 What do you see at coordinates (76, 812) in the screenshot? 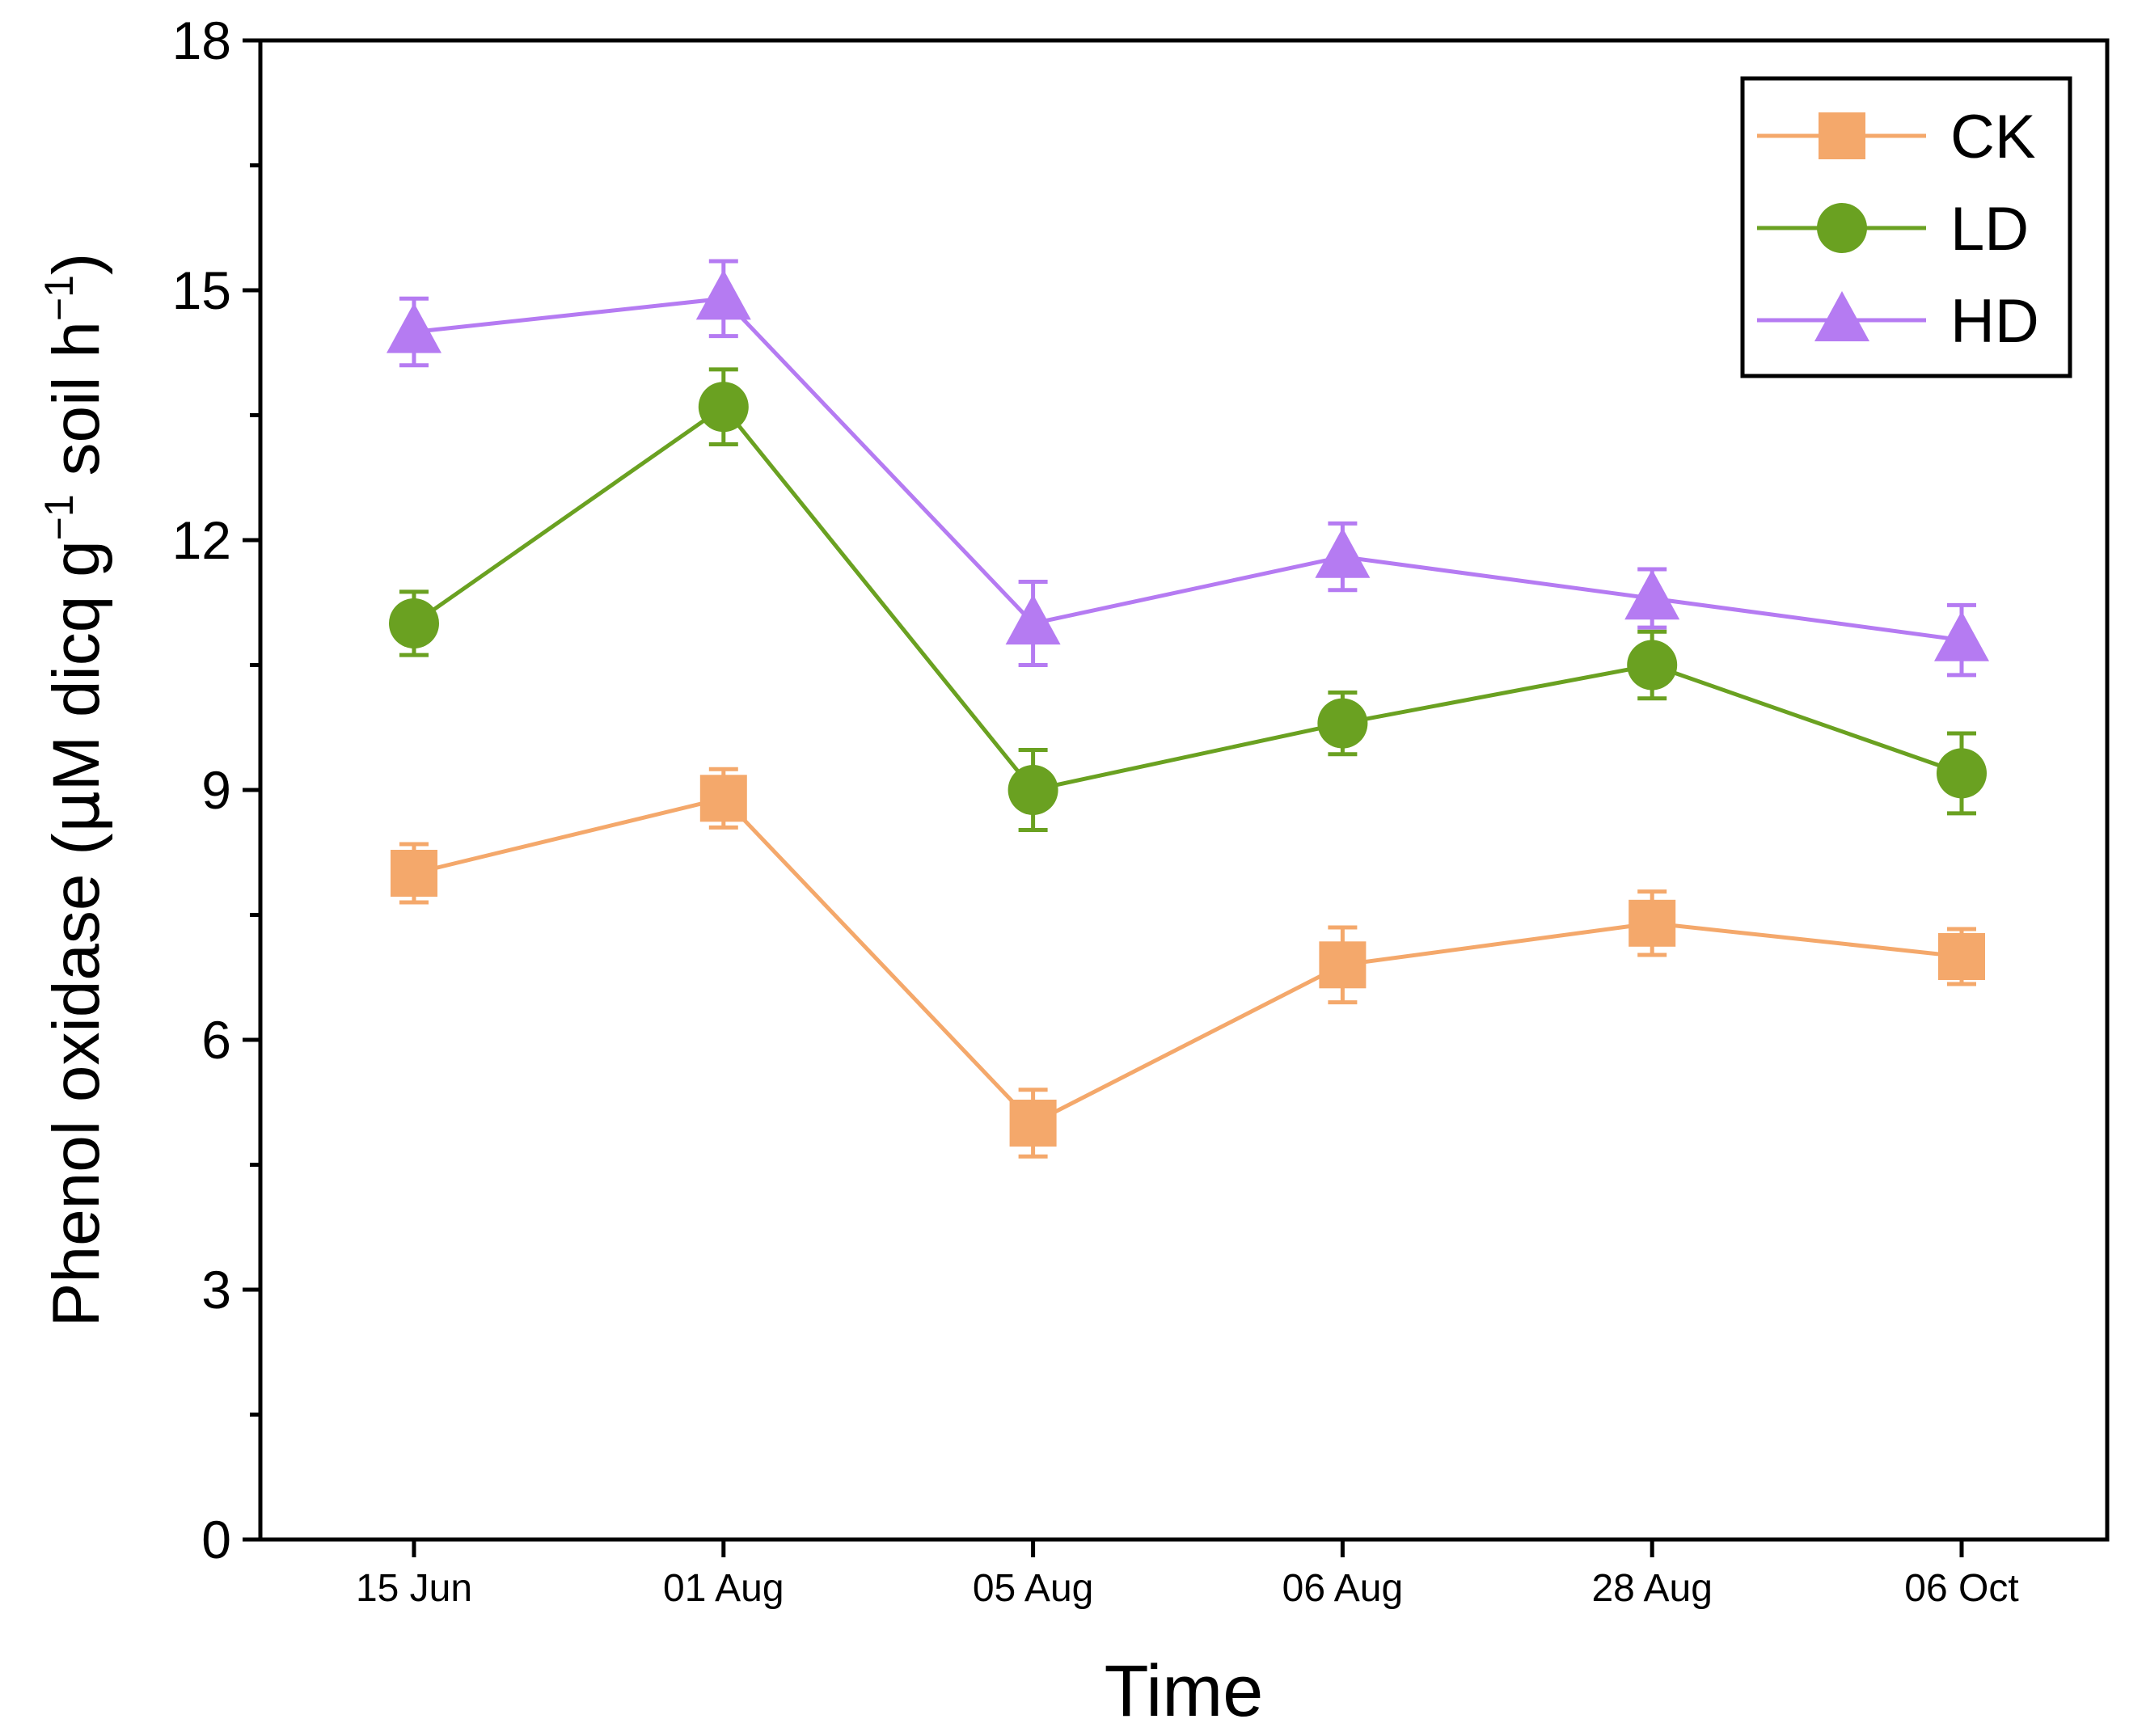
I see `y-axis-title-mu: μ` at bounding box center [76, 812].